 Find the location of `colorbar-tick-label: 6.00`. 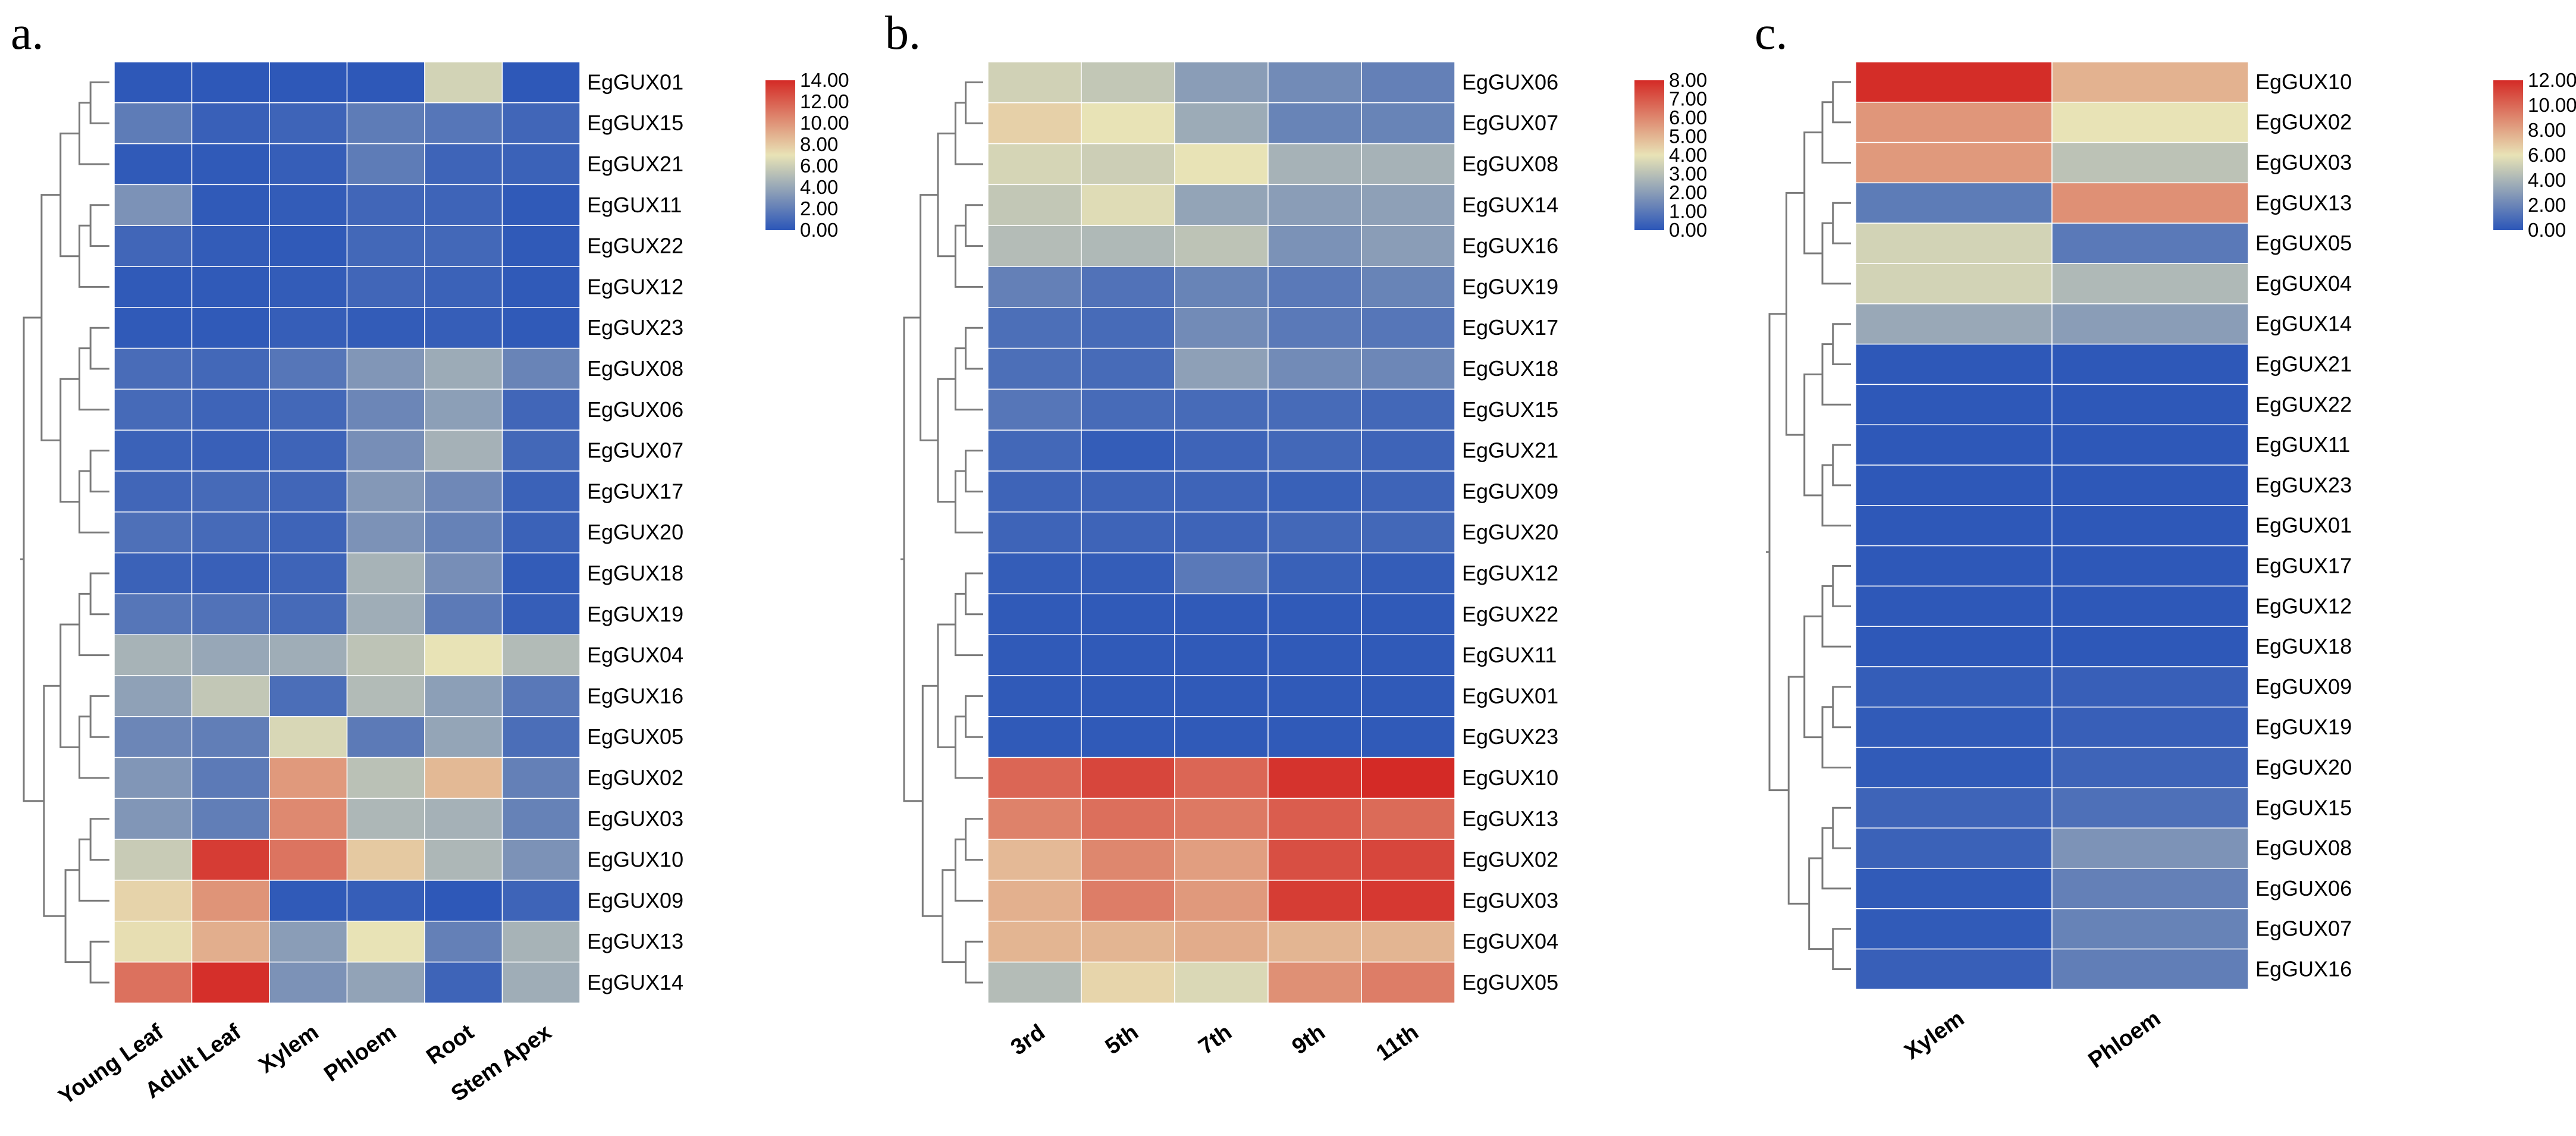

colorbar-tick-label: 6.00 is located at coordinates (2547, 155).